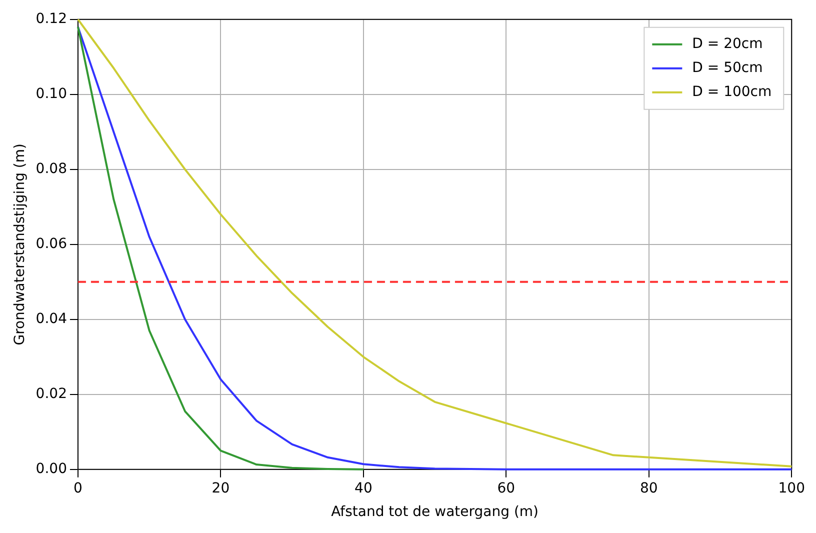  Describe the element at coordinates (506, 488) in the screenshot. I see `x-tick-label: 60` at that location.